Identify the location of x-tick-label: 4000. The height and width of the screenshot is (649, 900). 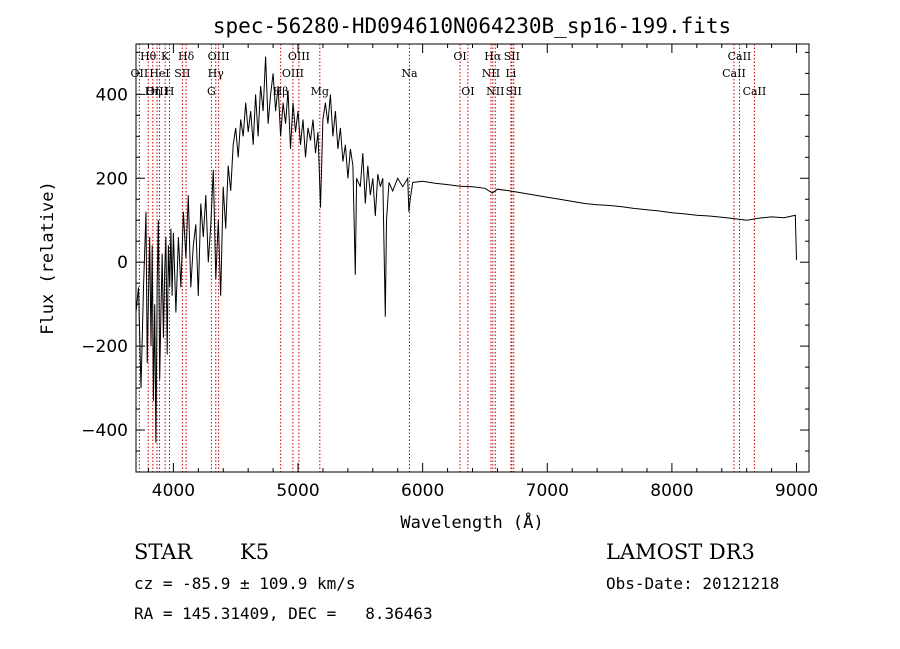
(173, 491).